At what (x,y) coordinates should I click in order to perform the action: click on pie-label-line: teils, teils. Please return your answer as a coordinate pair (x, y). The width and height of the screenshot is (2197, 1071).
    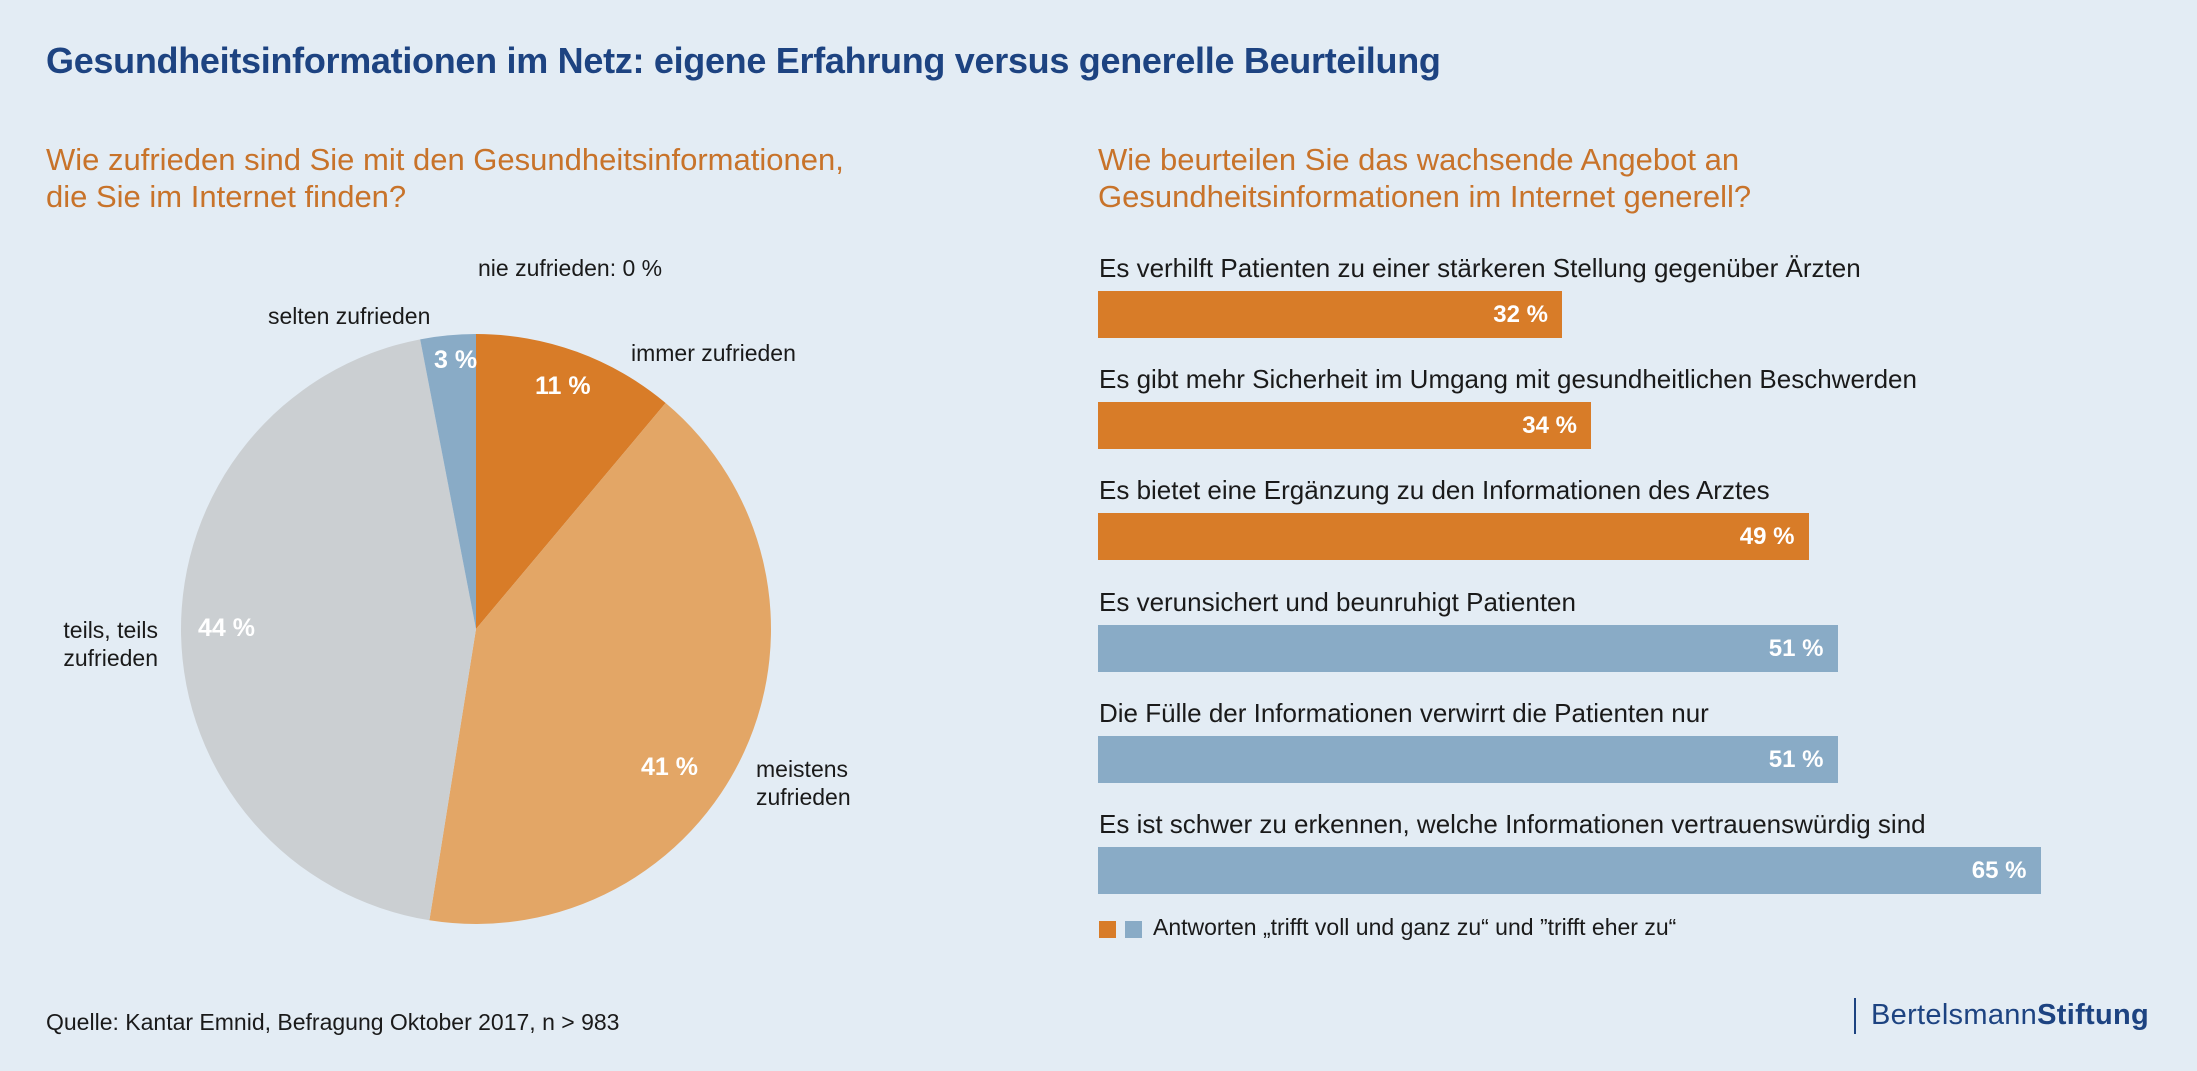
    Looking at the image, I should click on (110, 630).